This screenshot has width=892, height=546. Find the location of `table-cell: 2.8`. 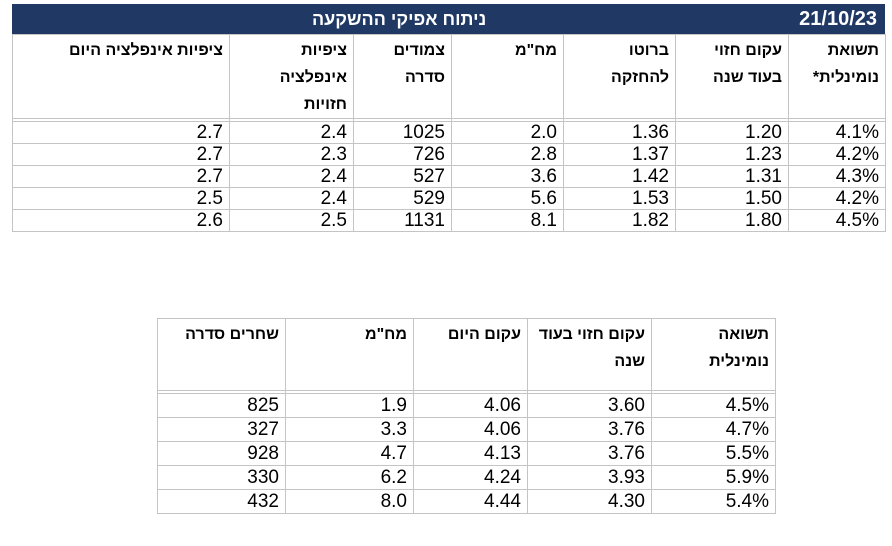

table-cell: 2.8 is located at coordinates (507, 154).